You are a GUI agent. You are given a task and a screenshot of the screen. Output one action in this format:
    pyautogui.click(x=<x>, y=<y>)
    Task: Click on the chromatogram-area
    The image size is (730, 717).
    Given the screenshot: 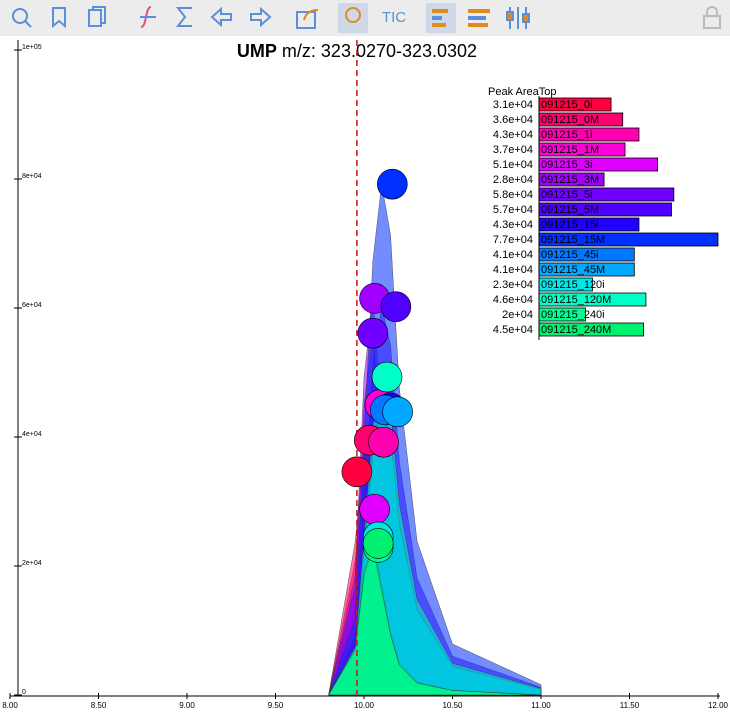 What is the action you would take?
    pyautogui.click(x=435, y=619)
    